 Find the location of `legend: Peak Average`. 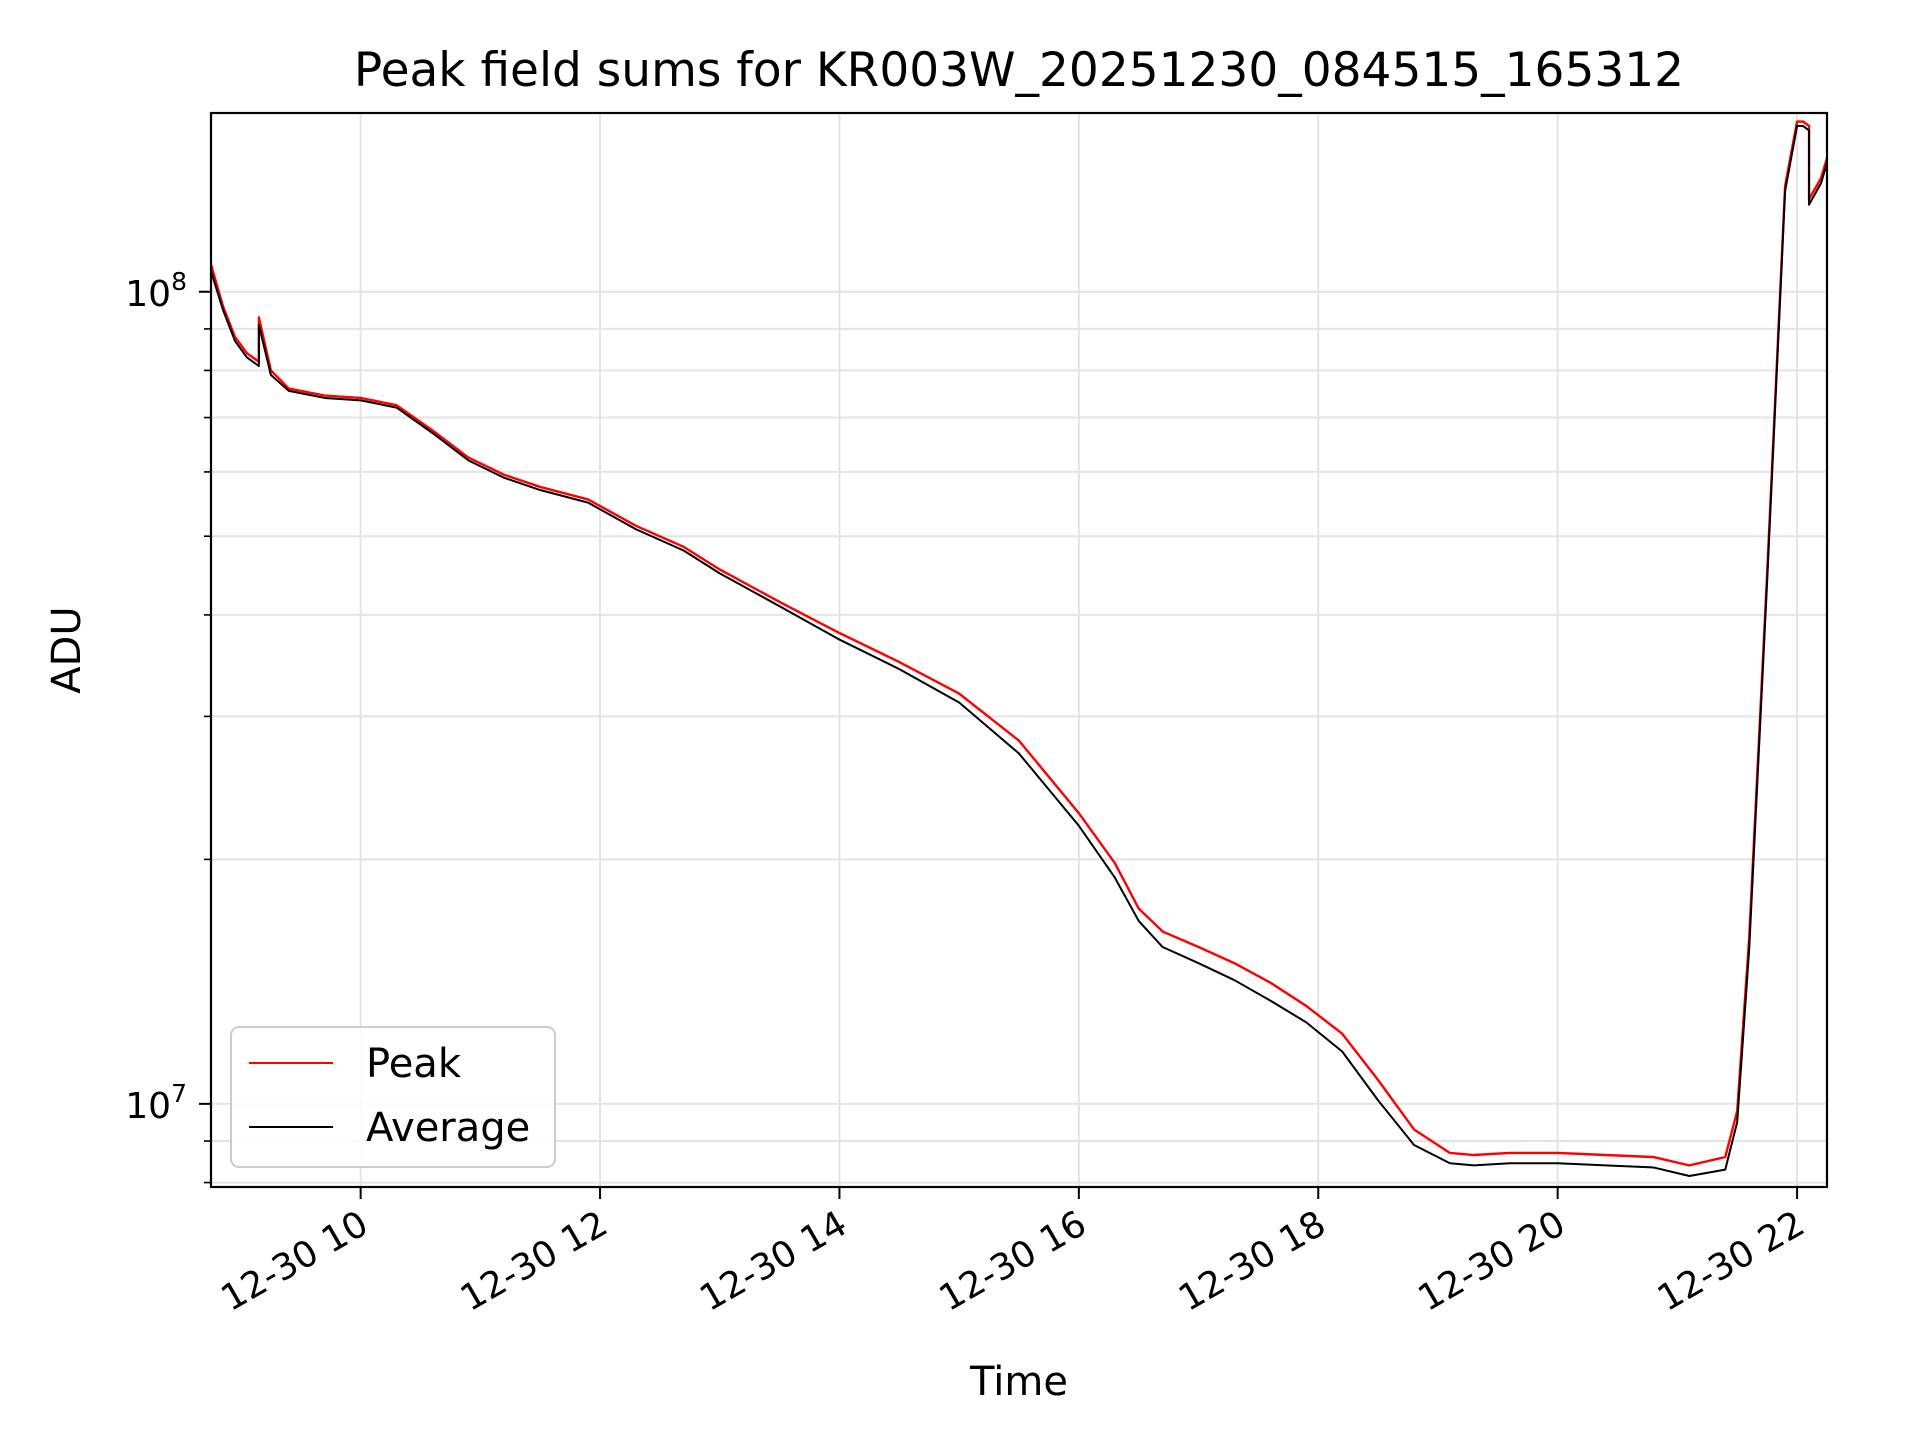

legend: Peak Average is located at coordinates (393, 1097).